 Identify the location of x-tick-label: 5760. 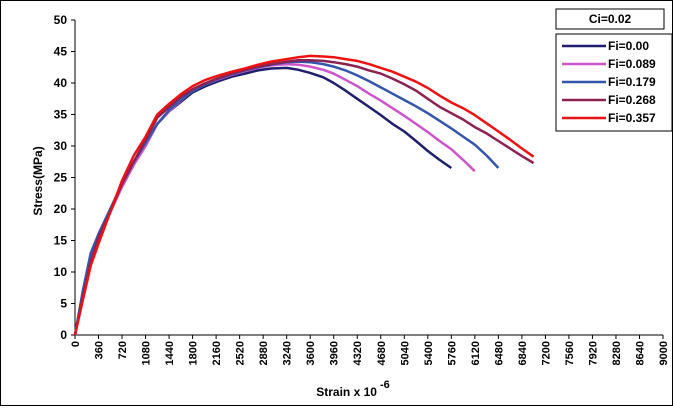
(452, 353).